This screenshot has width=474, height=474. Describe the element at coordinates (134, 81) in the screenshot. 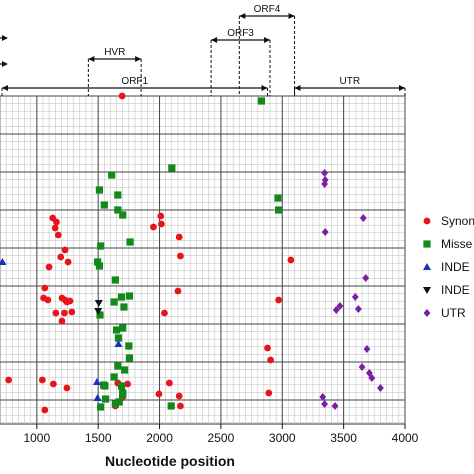

I see `region-label: ORF1` at that location.